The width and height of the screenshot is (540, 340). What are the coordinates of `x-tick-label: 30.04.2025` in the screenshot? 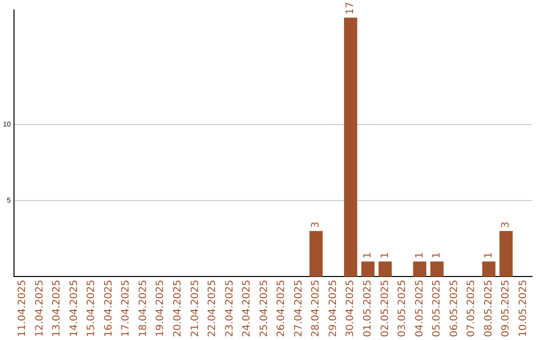 It's located at (350, 309).